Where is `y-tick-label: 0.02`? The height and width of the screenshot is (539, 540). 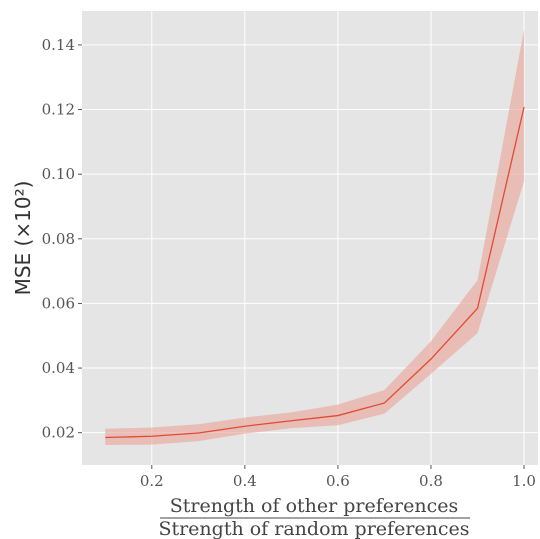 y-tick-label: 0.02 is located at coordinates (58, 433).